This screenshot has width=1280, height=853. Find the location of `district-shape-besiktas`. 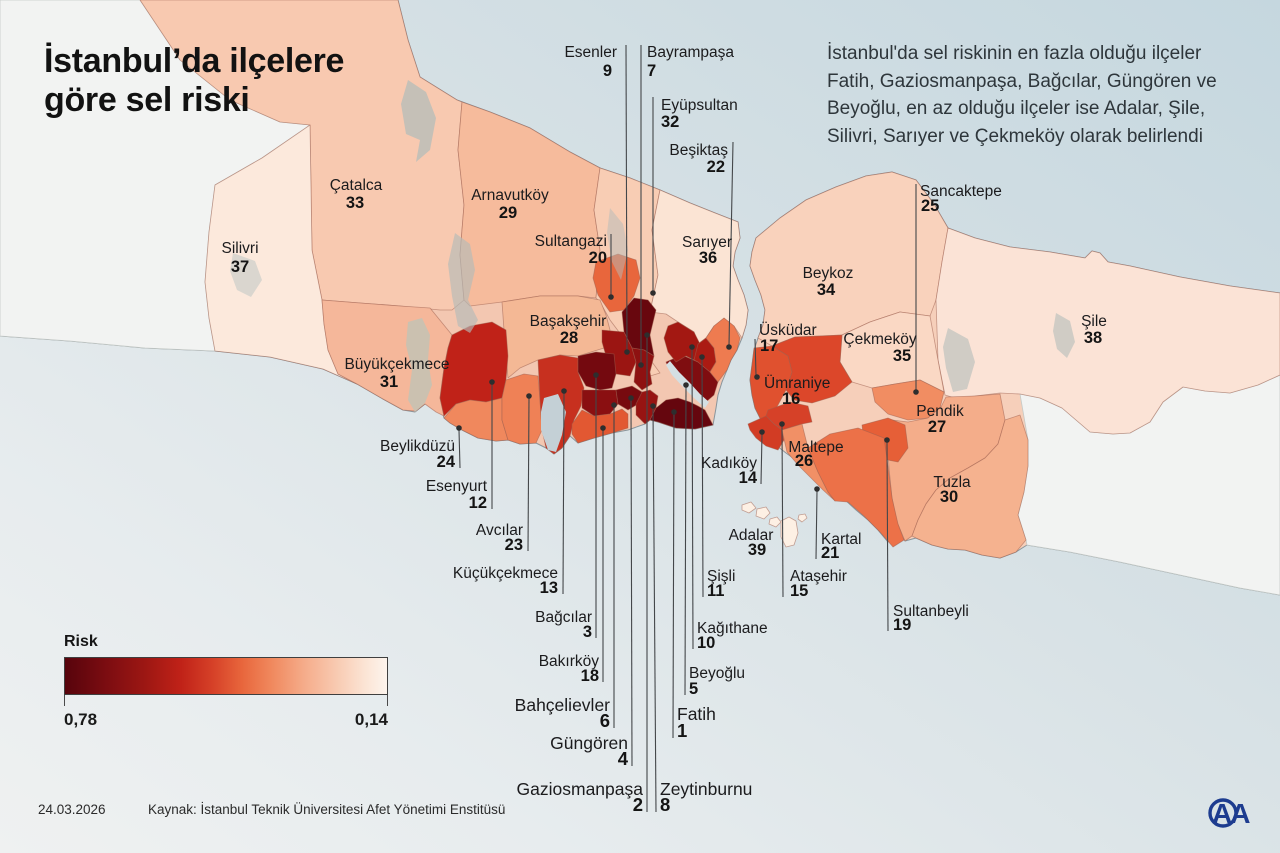

district-shape-besiktas is located at coordinates (723, 350).